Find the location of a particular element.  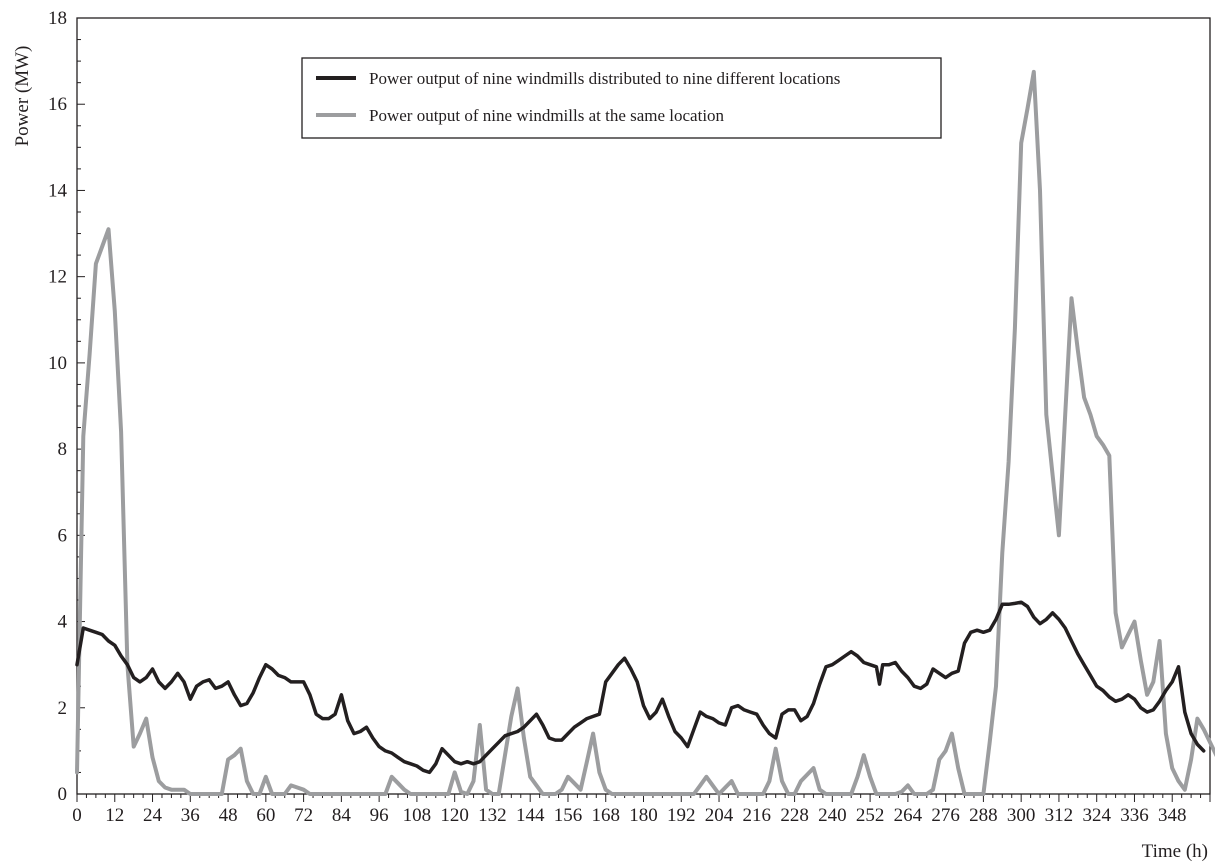

y-tick-label: 18 is located at coordinates (57, 18).